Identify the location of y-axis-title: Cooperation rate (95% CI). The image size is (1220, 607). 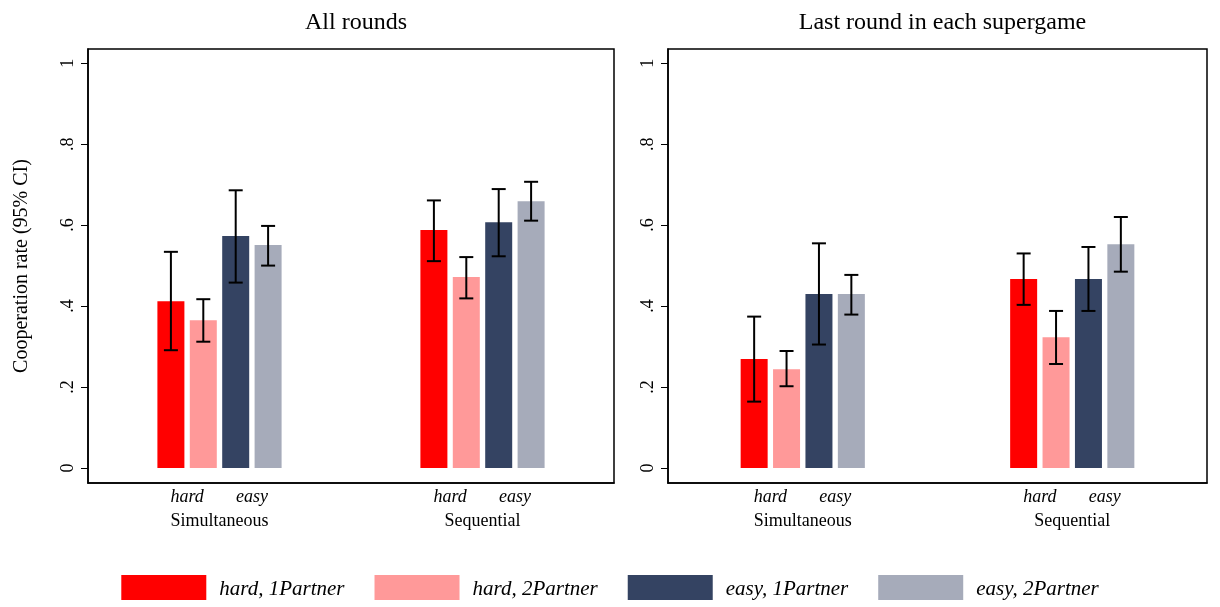
(20, 266).